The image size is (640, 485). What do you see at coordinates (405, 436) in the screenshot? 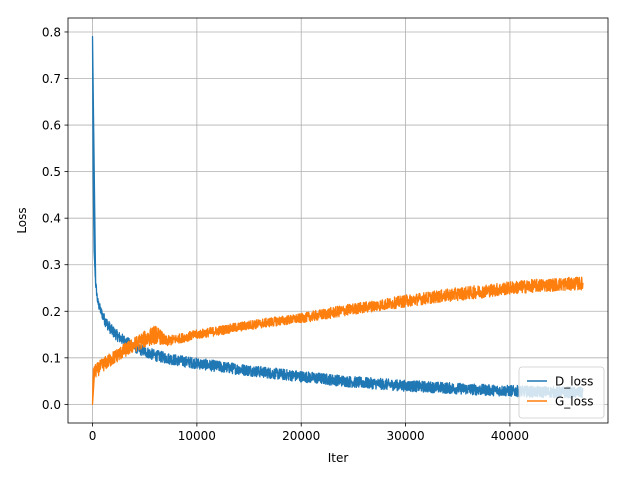
I see `x-tick-label: 30000` at bounding box center [405, 436].